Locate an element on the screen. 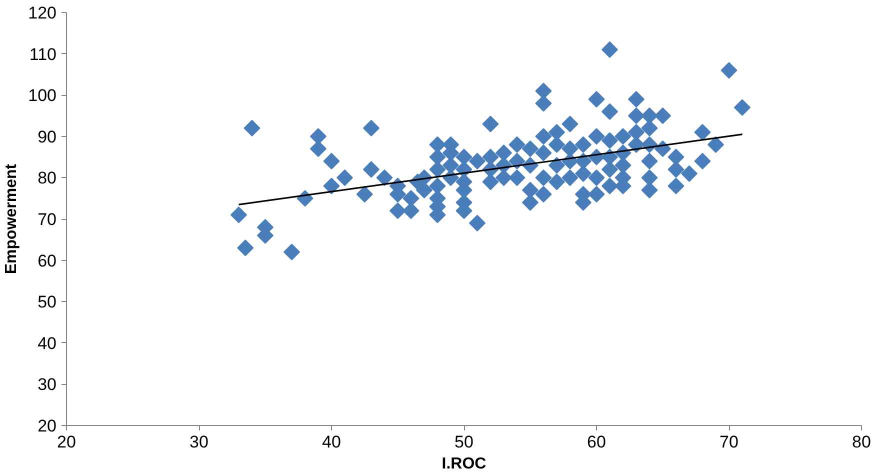 The width and height of the screenshot is (881, 475). x-tick-label: 80 is located at coordinates (861, 442).